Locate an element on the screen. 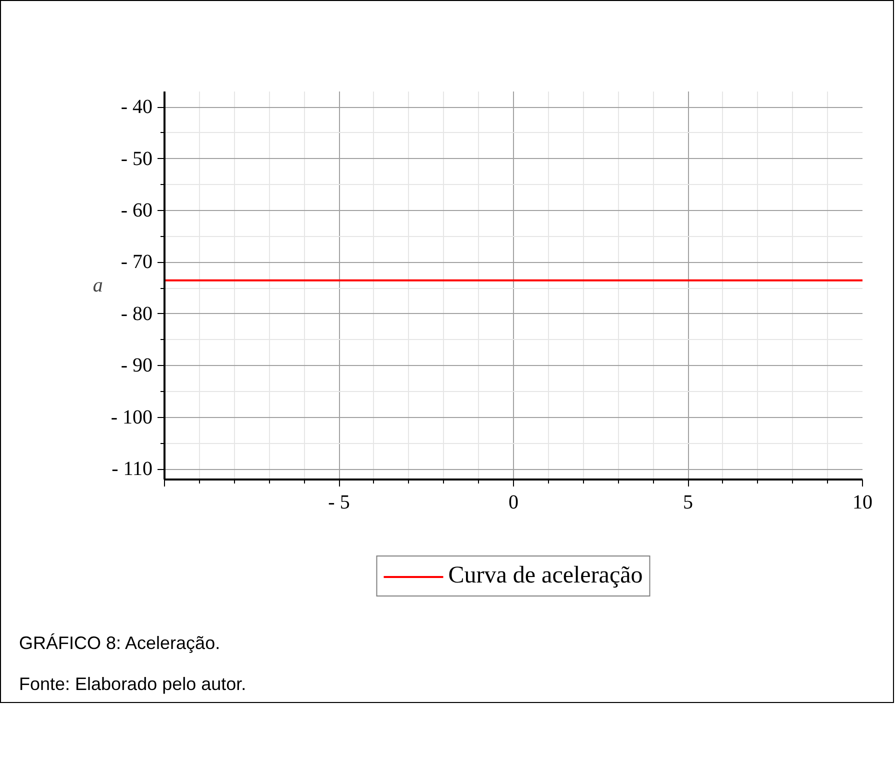 The height and width of the screenshot is (769, 896). x-tick-label: 0 is located at coordinates (513, 503).